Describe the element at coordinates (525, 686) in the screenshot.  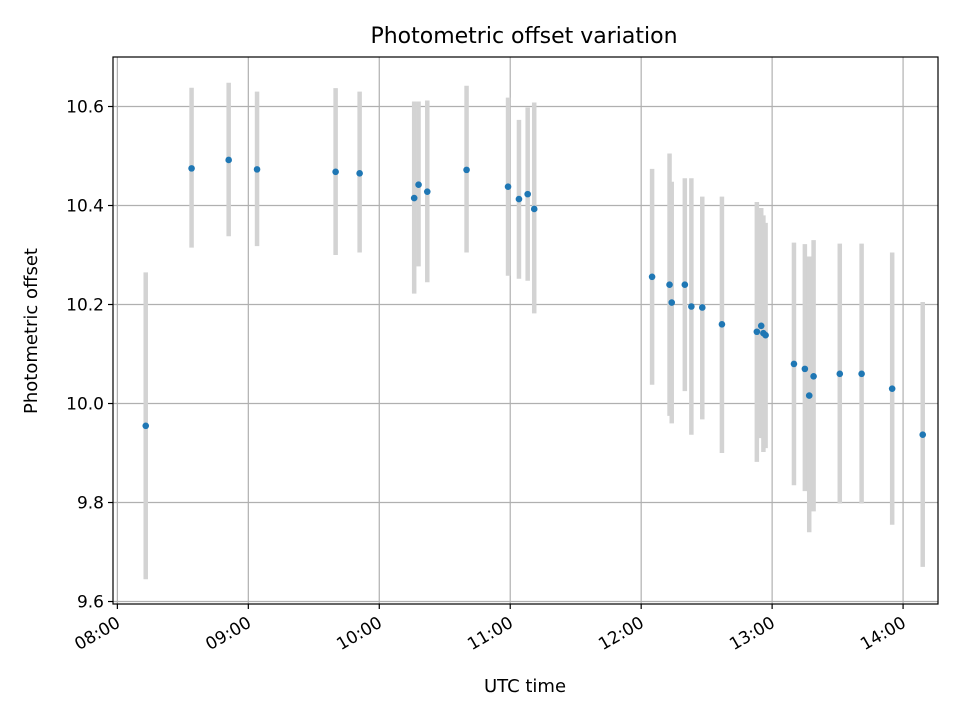
I see `x-axis-label: UTC time` at that location.